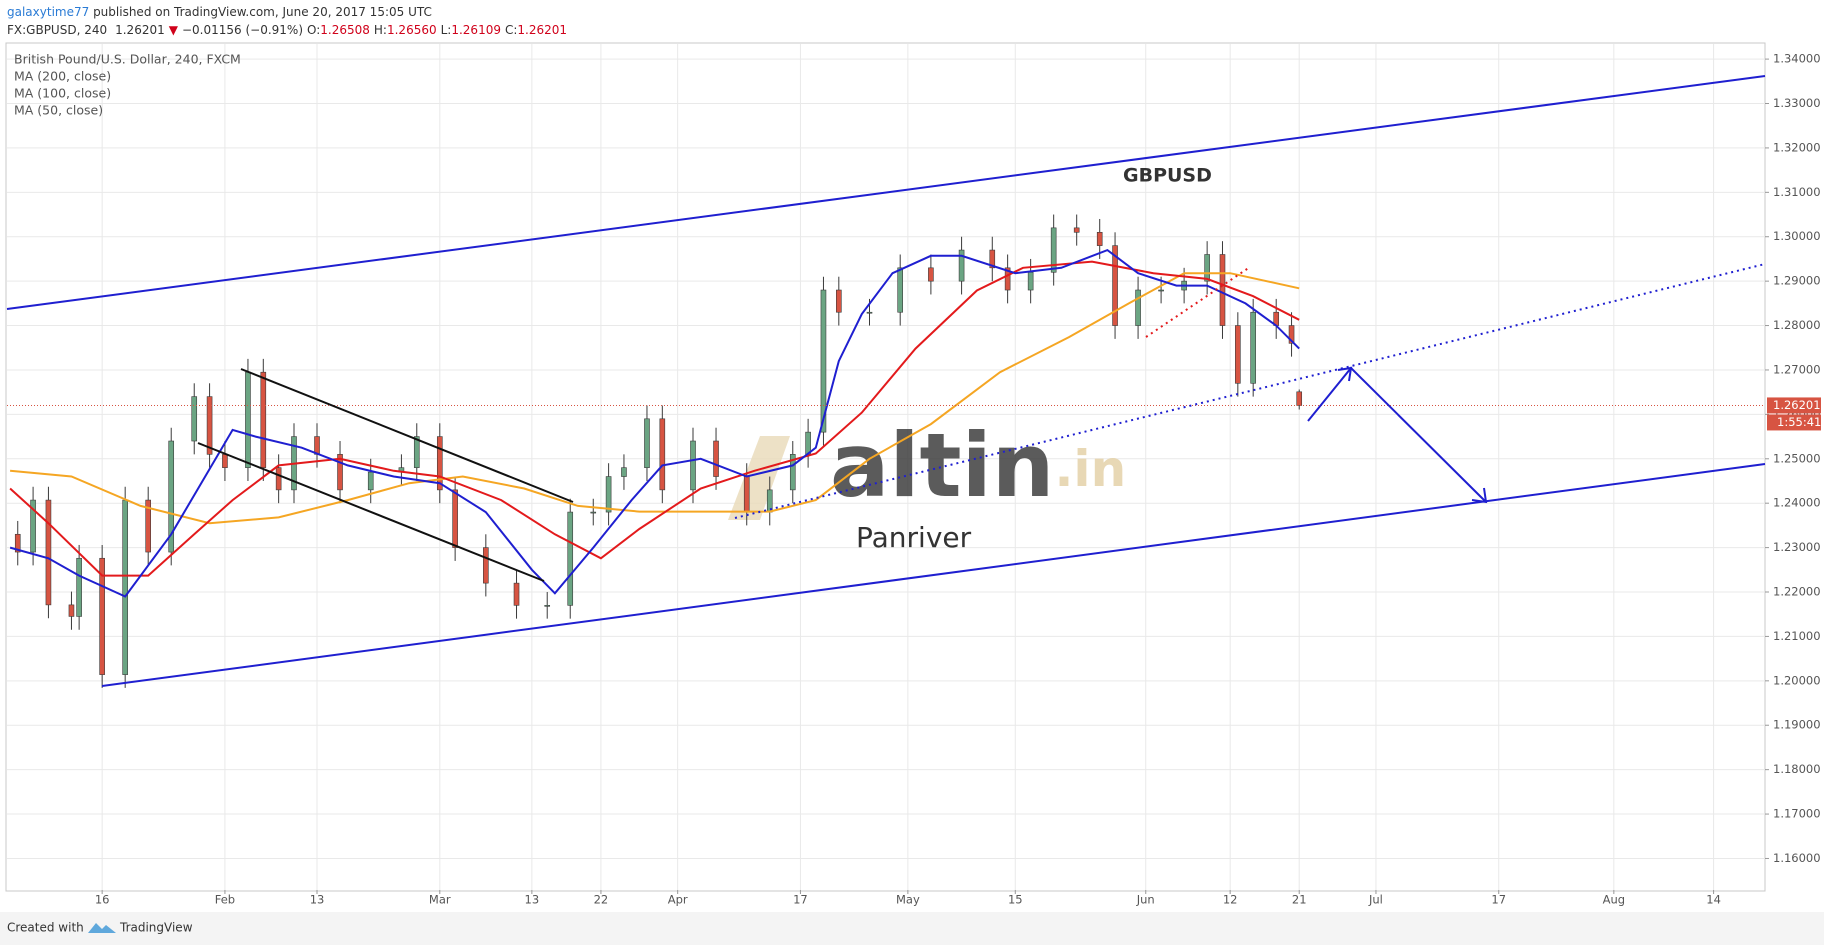 Image resolution: width=1824 pixels, height=945 pixels. What do you see at coordinates (1797, 592) in the screenshot?
I see `y-tick-label: 1.22000` at bounding box center [1797, 592].